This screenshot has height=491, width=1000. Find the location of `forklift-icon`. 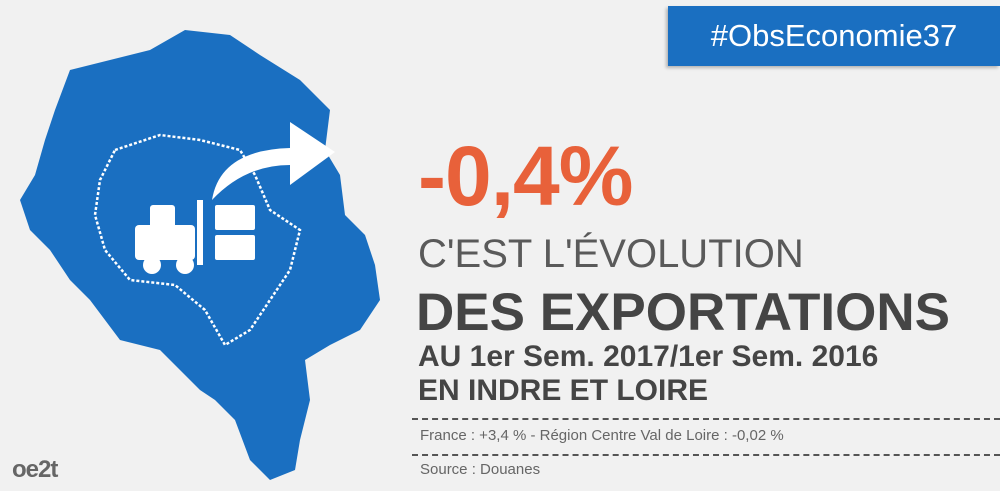

forklift-icon is located at coordinates (195, 237).